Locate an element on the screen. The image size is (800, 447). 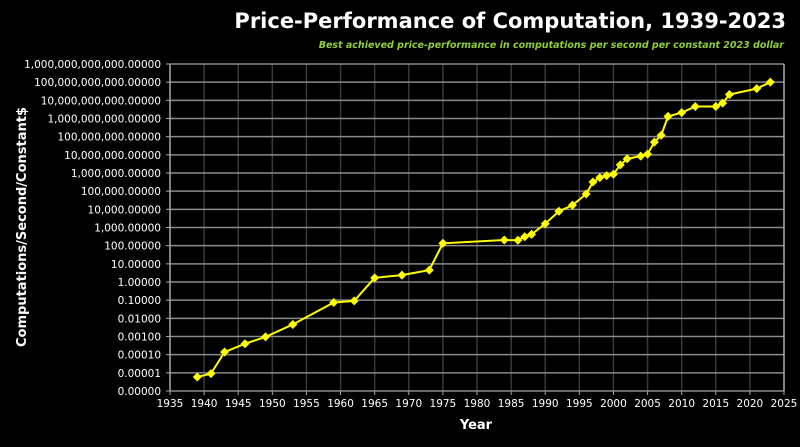
y-tick-label: 10.00000 is located at coordinates (136, 265).